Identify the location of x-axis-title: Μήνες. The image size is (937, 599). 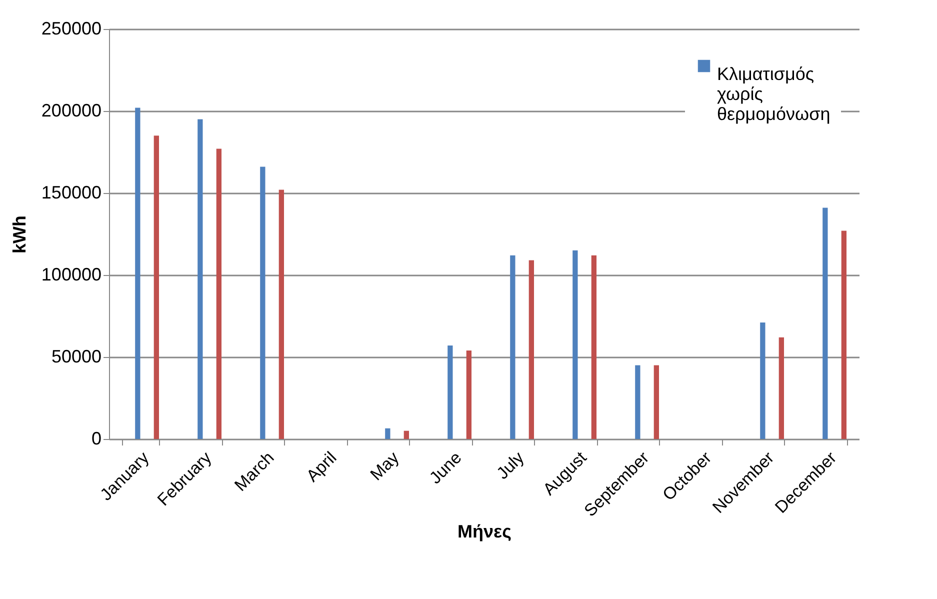
(485, 532).